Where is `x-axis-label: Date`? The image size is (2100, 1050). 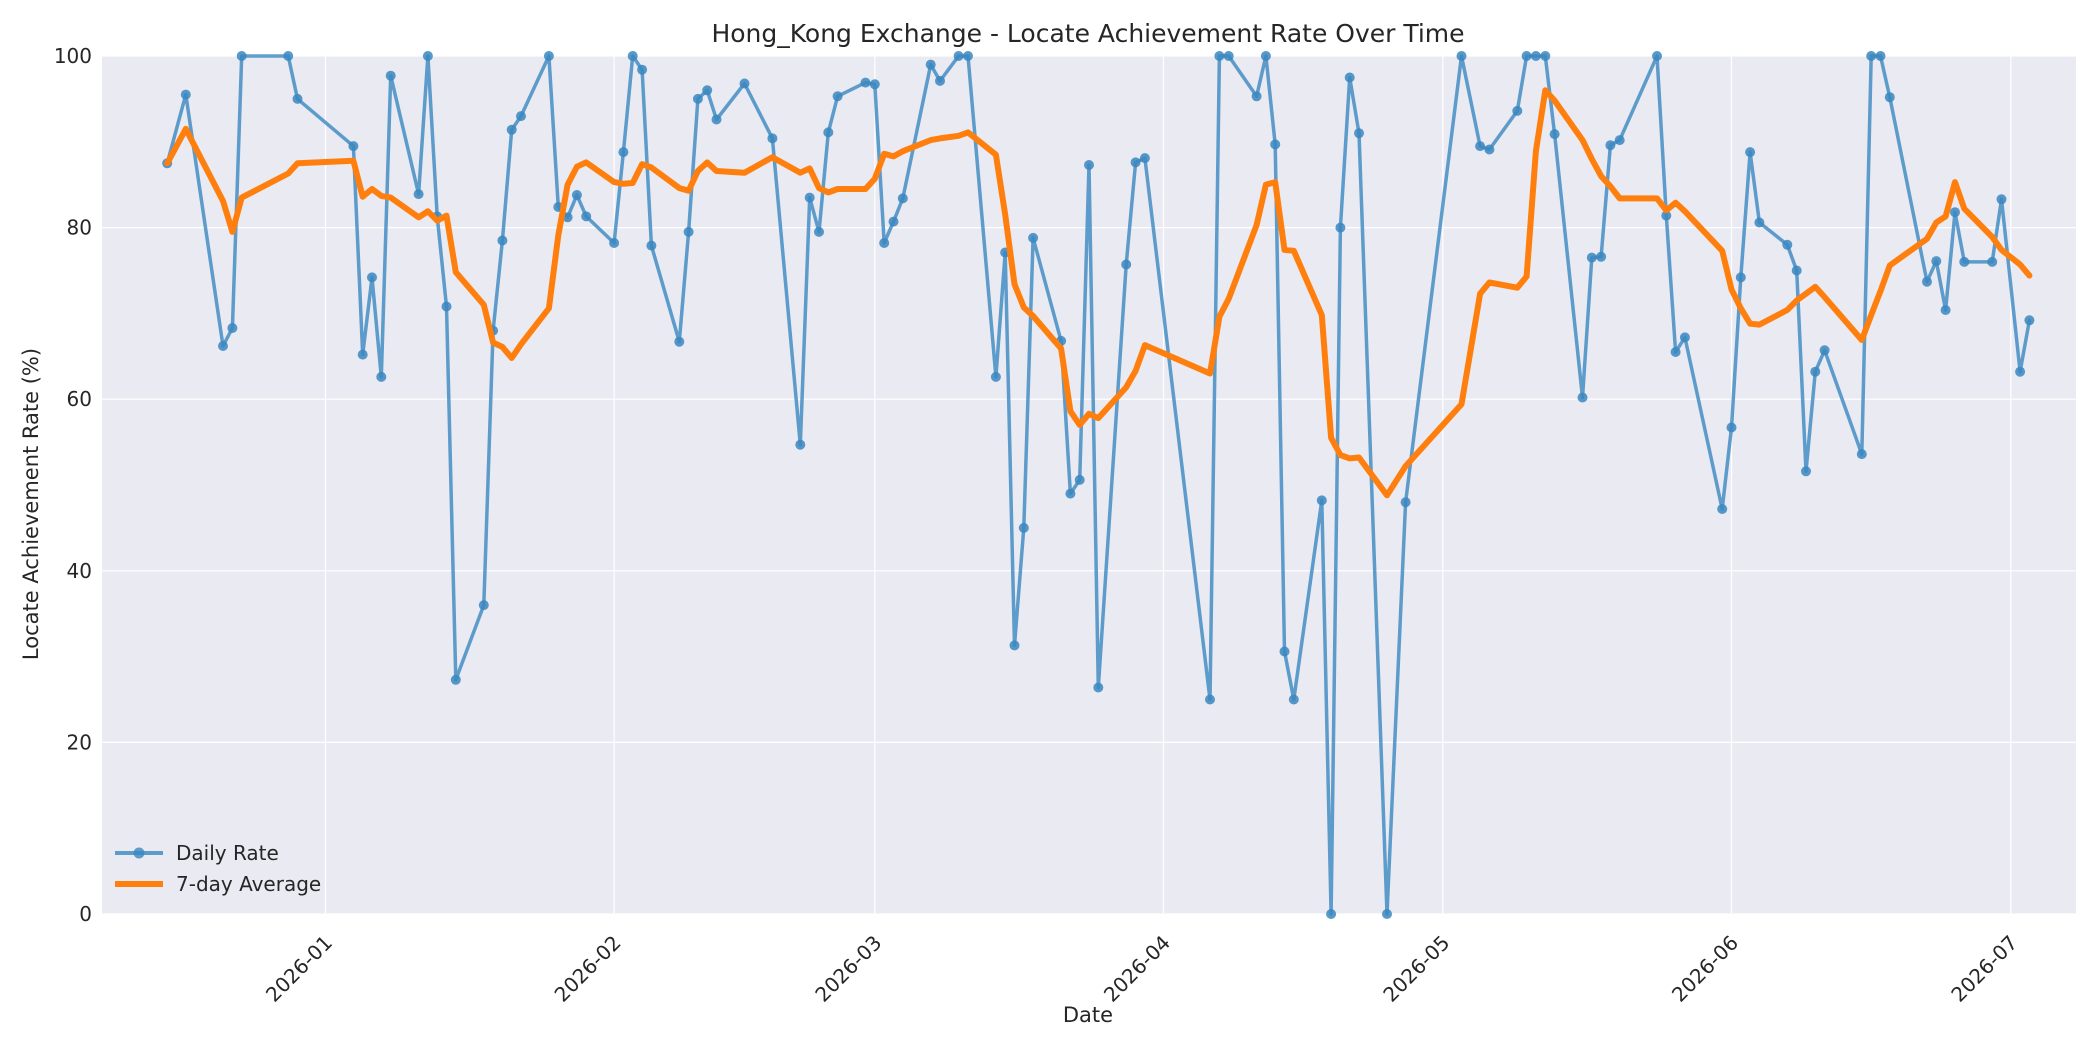 x-axis-label: Date is located at coordinates (1088, 1015).